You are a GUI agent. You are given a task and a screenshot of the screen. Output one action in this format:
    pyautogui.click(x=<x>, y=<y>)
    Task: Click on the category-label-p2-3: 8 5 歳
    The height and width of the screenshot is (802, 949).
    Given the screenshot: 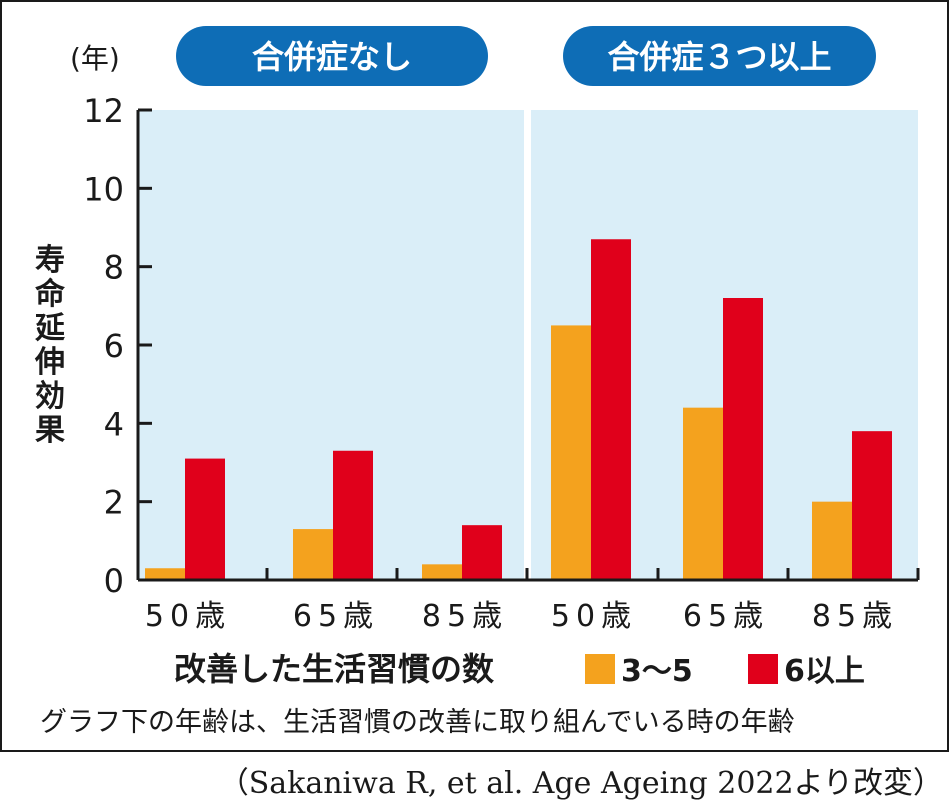 What is the action you would take?
    pyautogui.click(x=852, y=616)
    